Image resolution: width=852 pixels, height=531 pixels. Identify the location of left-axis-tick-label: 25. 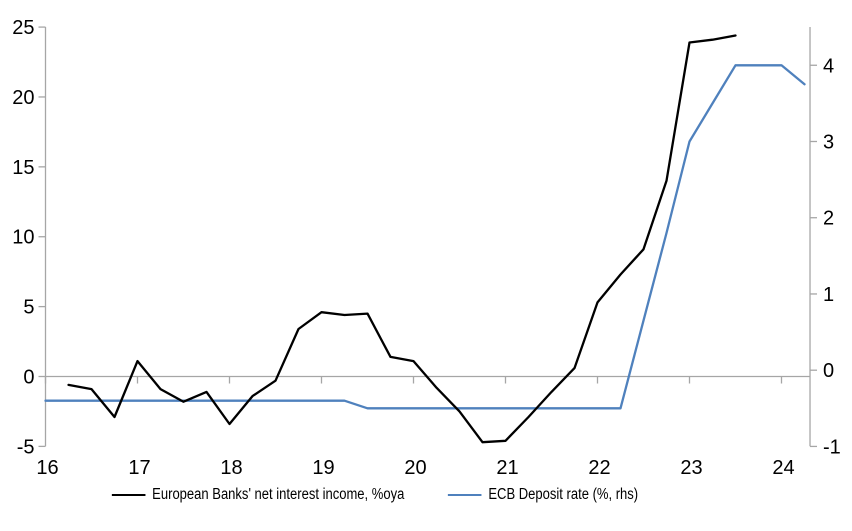
(23, 28).